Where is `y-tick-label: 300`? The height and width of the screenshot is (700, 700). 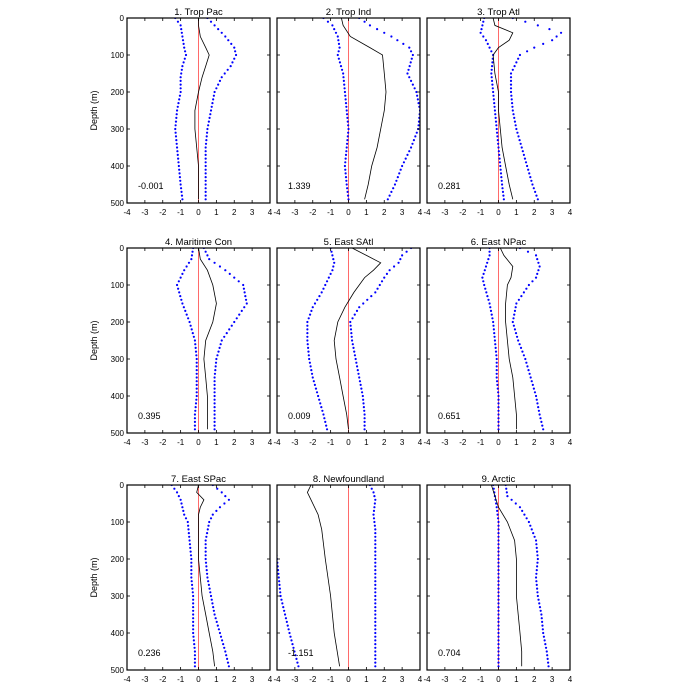 y-tick-label: 300 is located at coordinates (118, 359).